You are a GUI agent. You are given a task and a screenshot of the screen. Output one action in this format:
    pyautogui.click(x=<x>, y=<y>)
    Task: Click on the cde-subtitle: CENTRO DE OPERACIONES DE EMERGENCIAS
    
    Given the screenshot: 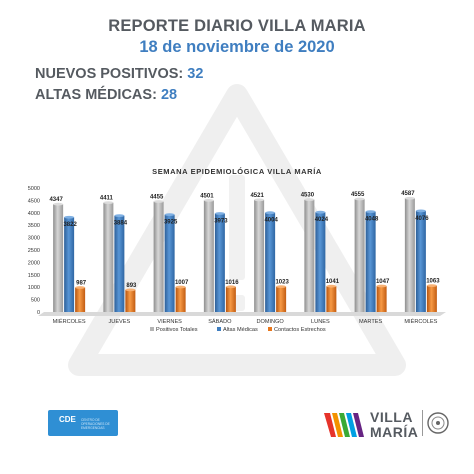 What is the action you would take?
    pyautogui.click(x=95, y=424)
    